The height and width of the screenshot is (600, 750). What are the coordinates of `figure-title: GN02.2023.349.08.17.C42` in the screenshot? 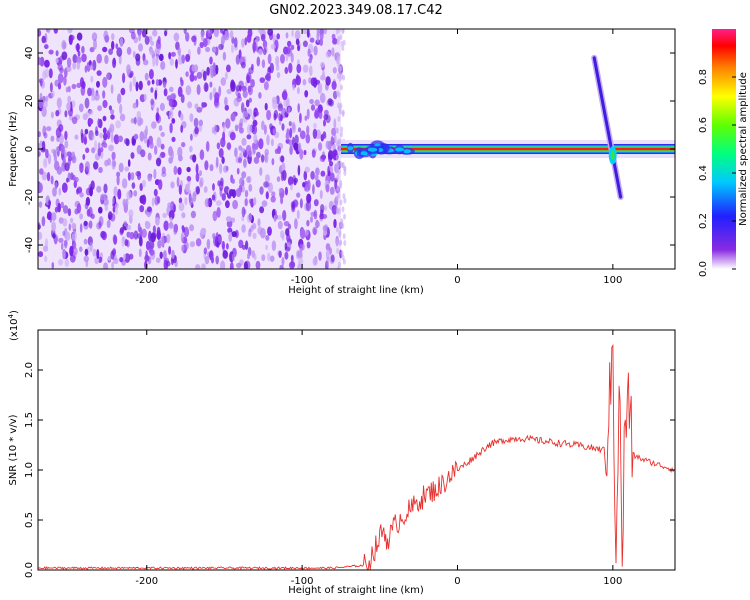 It's located at (356, 10).